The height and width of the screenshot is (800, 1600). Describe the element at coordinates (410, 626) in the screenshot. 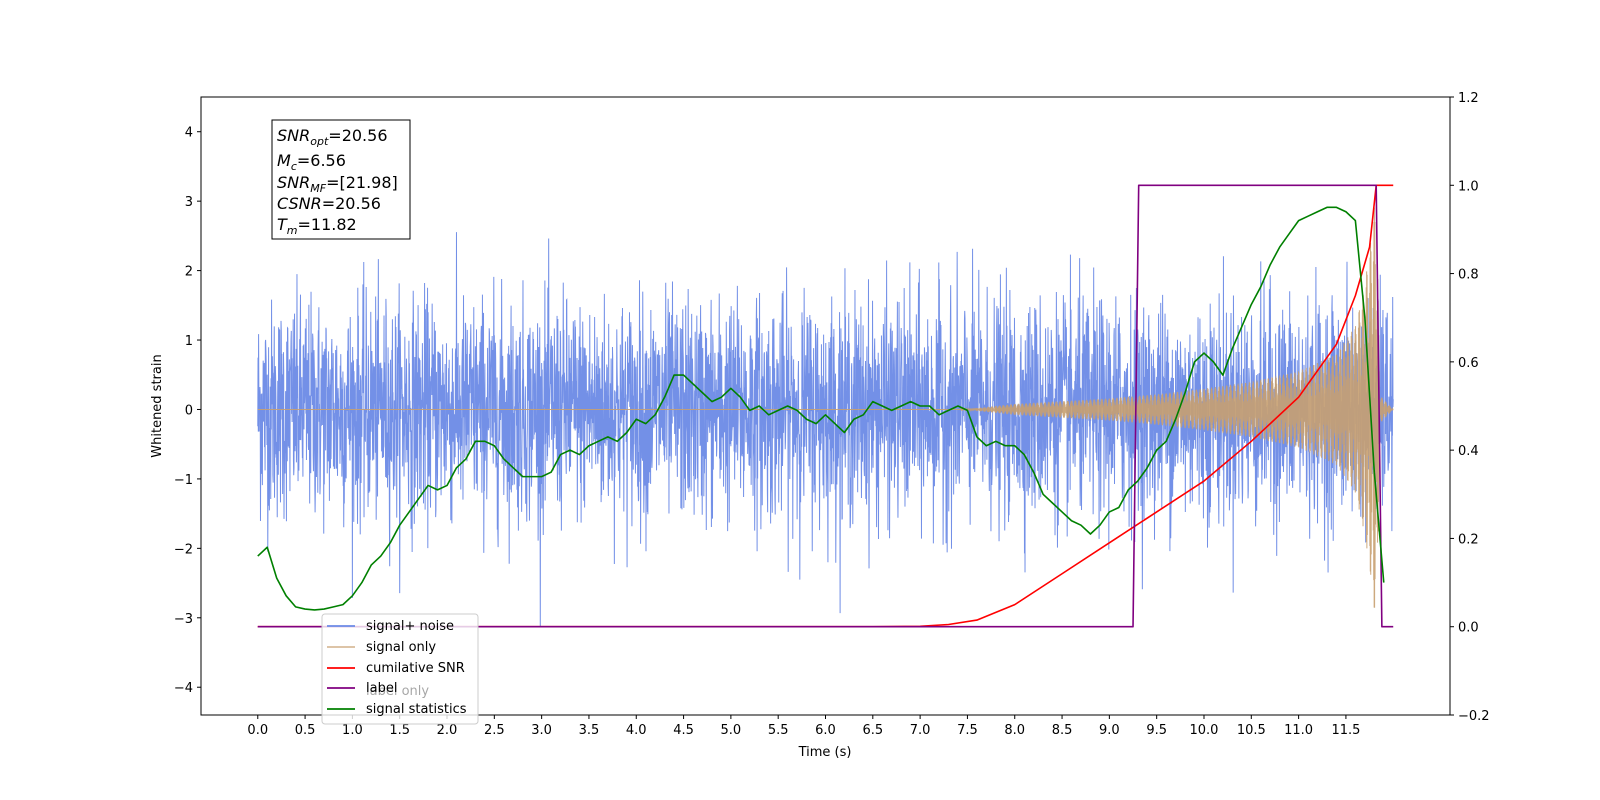

I see `legend-entry-label: signal+ noise` at that location.